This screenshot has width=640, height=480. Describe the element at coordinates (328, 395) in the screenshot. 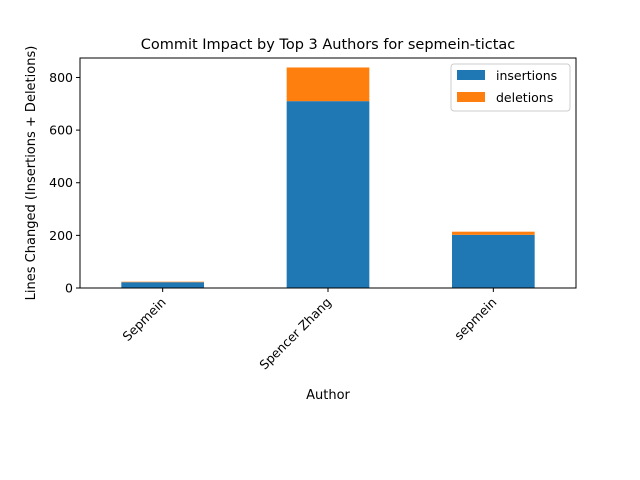

I see `x-axis-label: Author` at that location.